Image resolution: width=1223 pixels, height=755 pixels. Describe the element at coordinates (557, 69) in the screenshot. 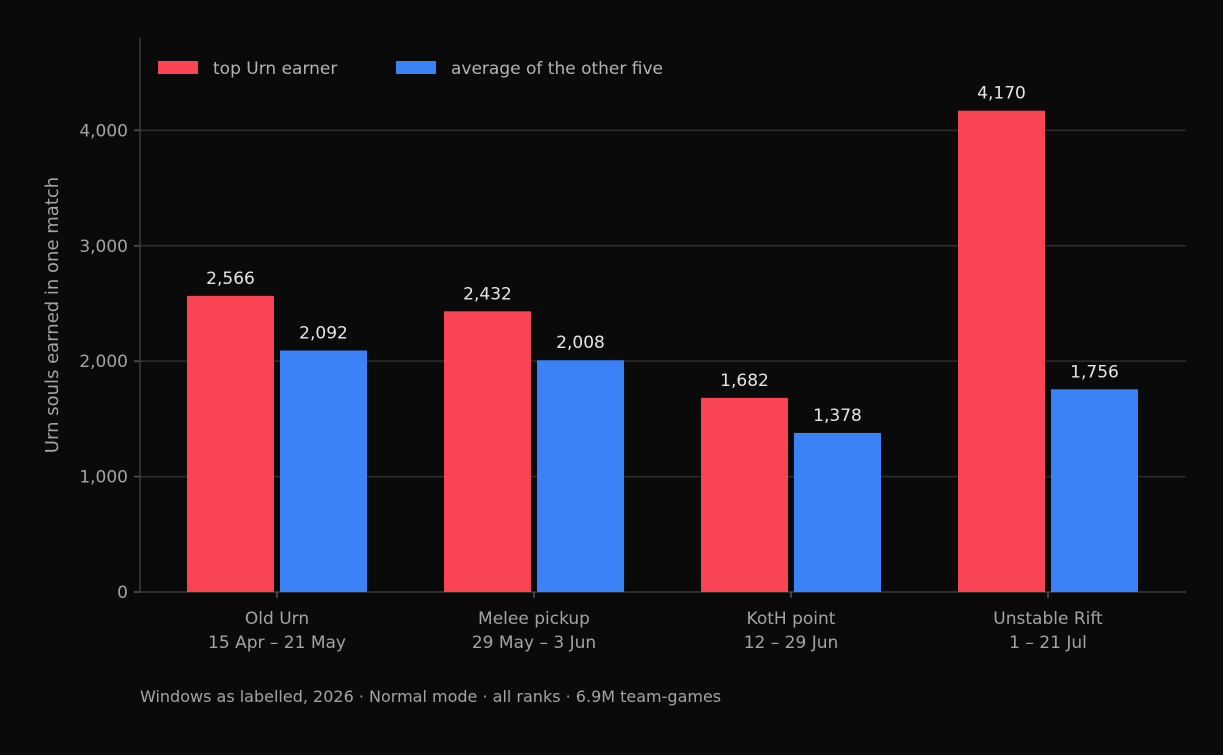

I see `legend-label: average of the other five` at that location.